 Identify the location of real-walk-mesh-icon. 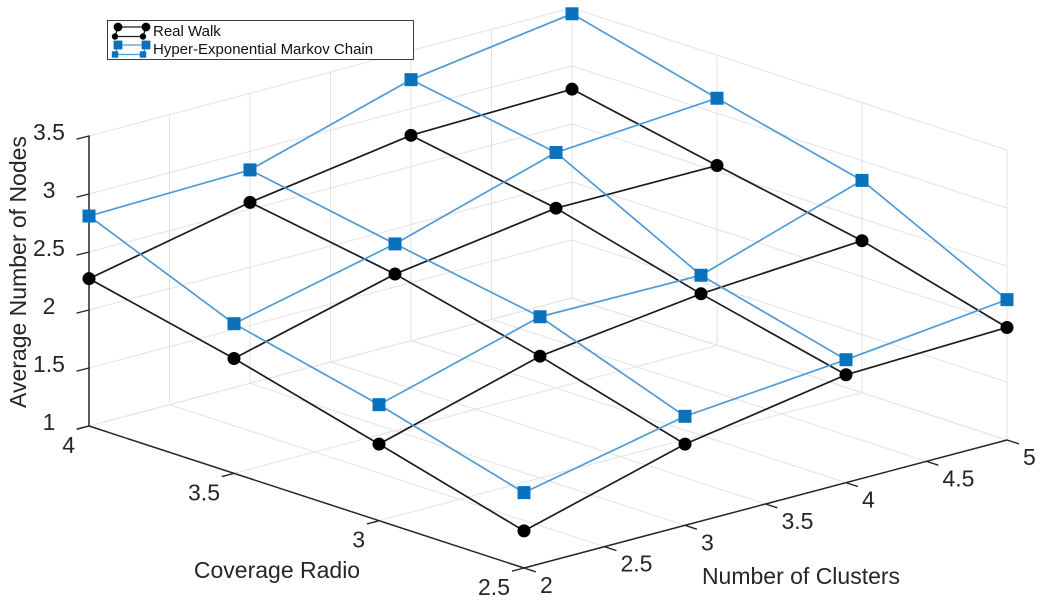
(131, 31).